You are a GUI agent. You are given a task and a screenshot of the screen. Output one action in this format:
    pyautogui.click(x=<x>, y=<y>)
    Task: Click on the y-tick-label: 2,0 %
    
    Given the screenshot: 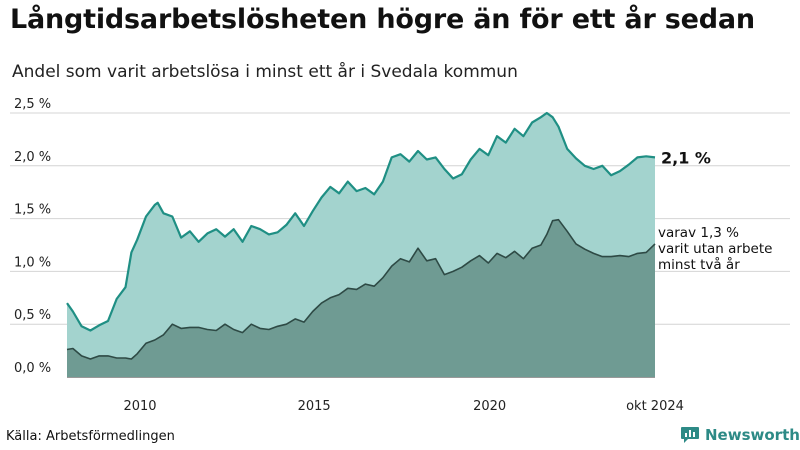 What is the action you would take?
    pyautogui.click(x=32, y=157)
    